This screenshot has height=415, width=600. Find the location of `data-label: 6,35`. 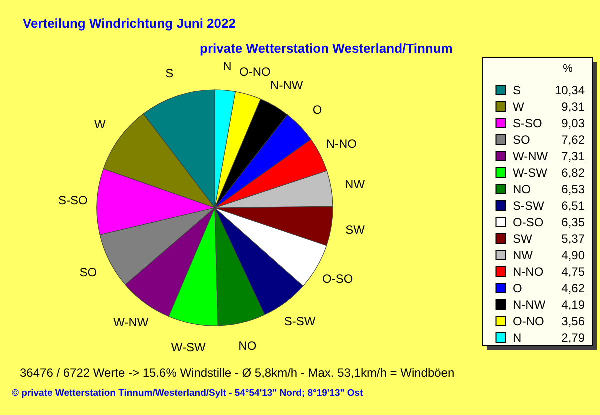

data-label: 6,35 is located at coordinates (574, 222).